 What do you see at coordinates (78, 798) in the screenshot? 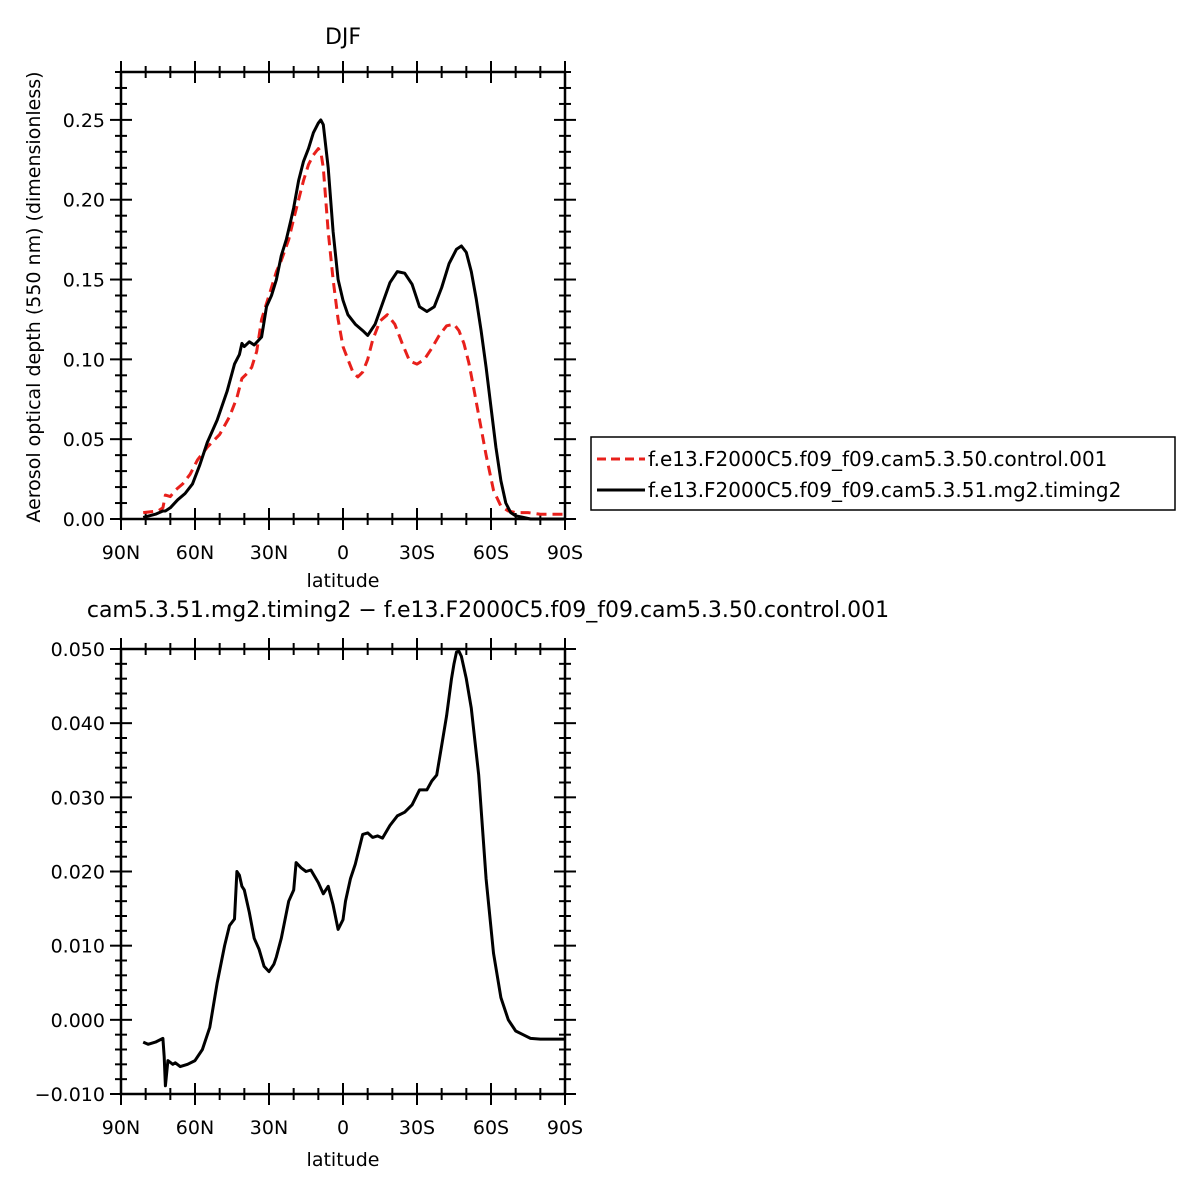
I see `bottom-y-tick-label: 0.030` at bounding box center [78, 798].